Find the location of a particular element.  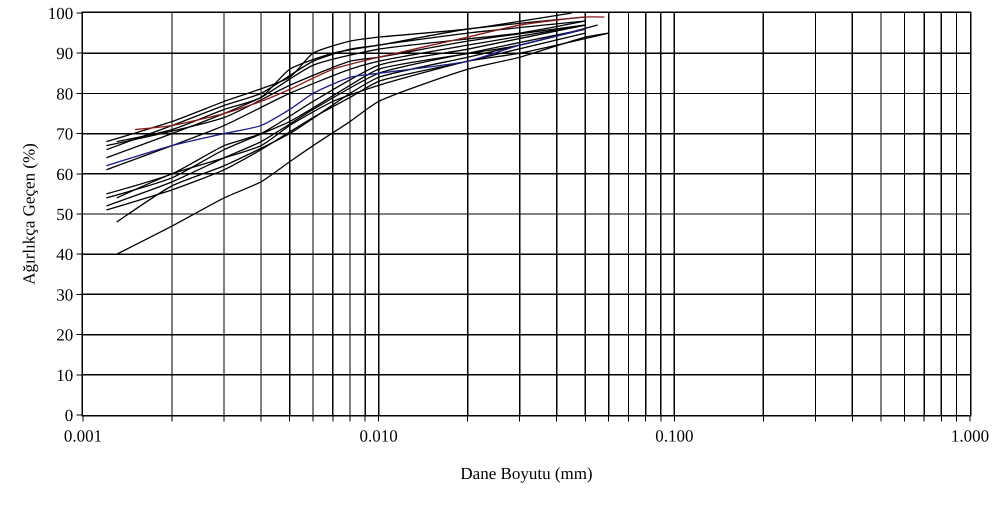

y-tick-label: 0 is located at coordinates (69, 415).